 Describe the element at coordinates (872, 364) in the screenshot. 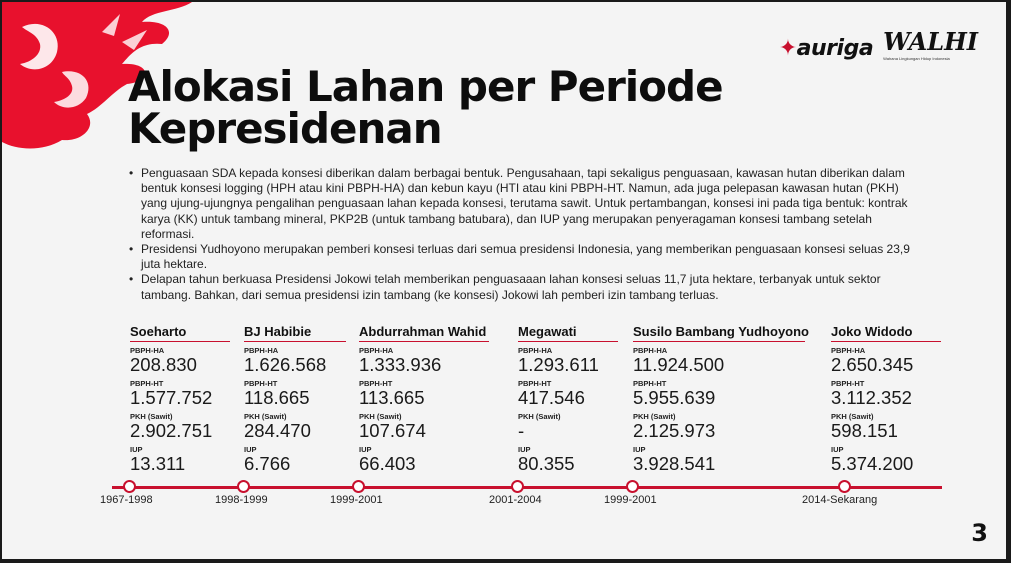

I see `metric-value: 2.650.345` at that location.